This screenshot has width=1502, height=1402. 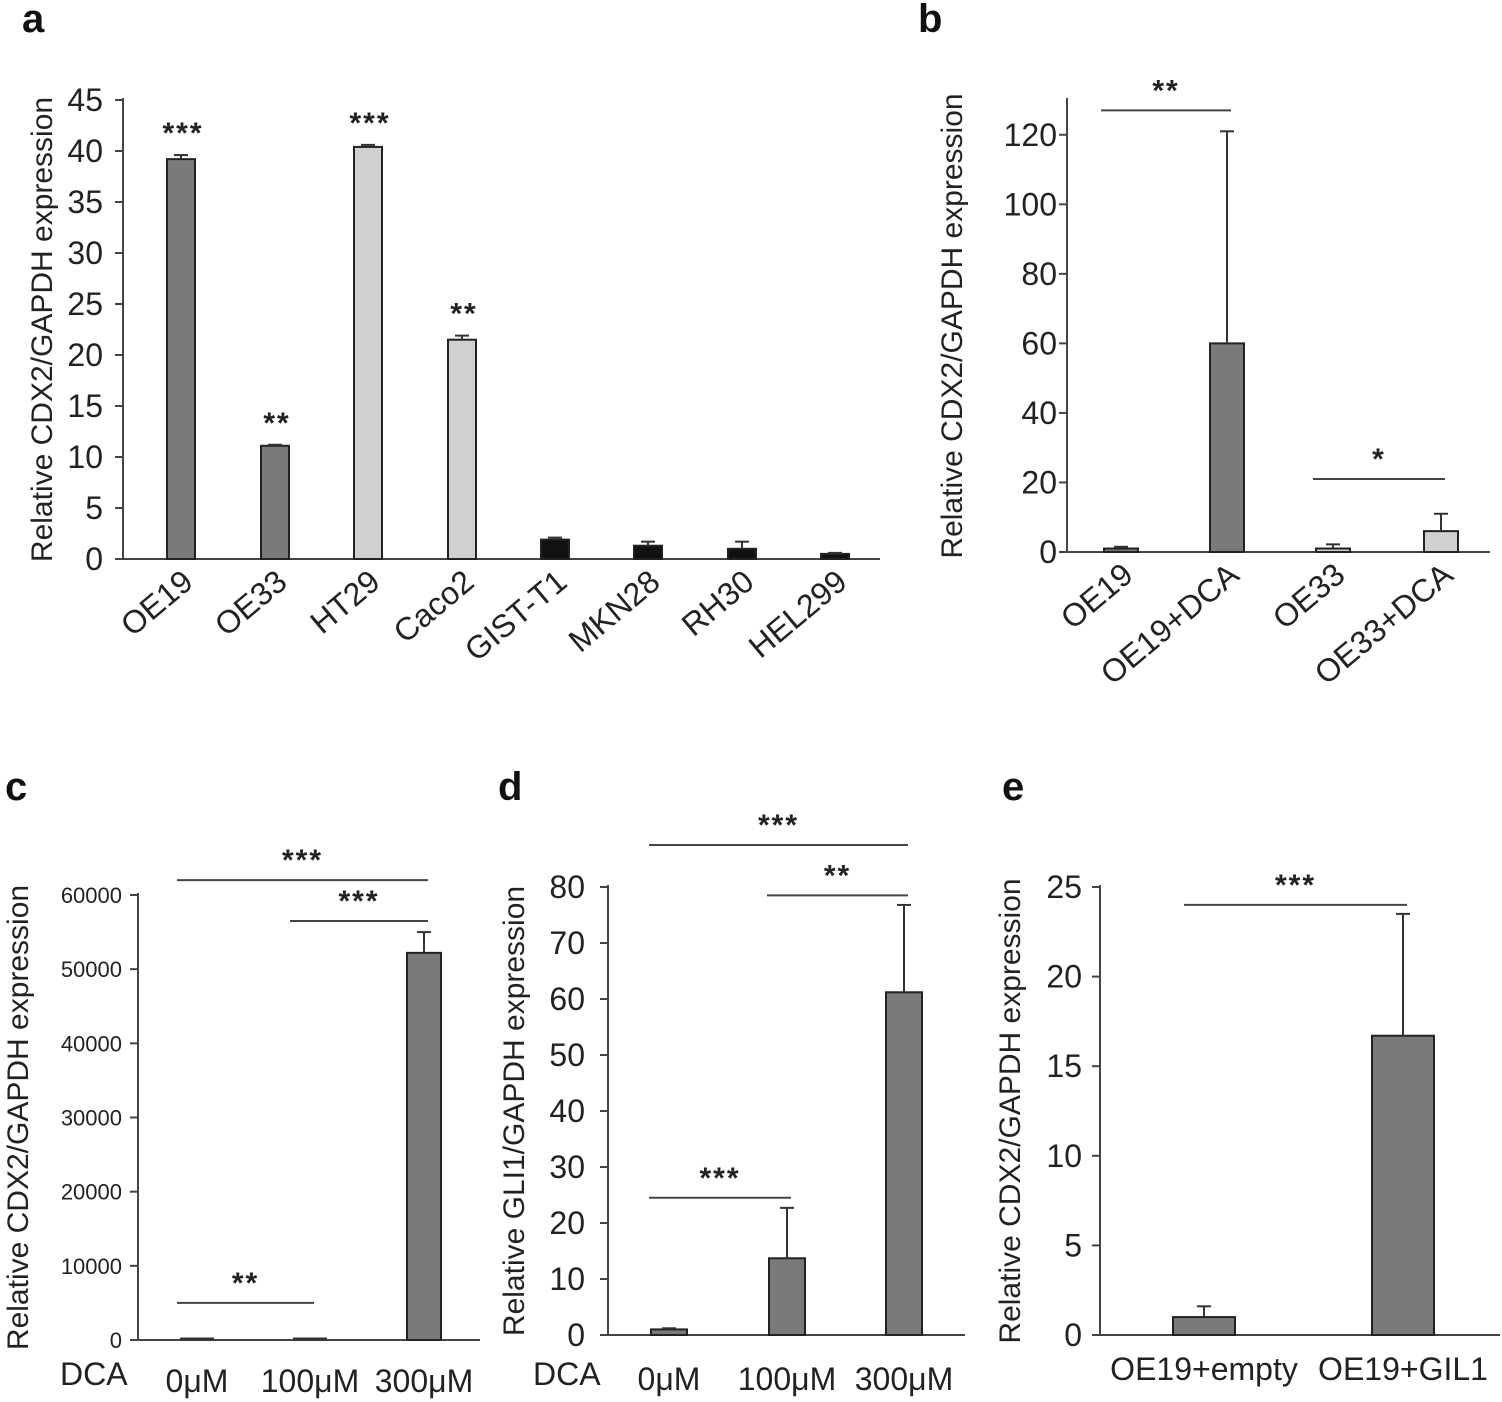 I want to click on bar-100-m, so click(x=787, y=1297).